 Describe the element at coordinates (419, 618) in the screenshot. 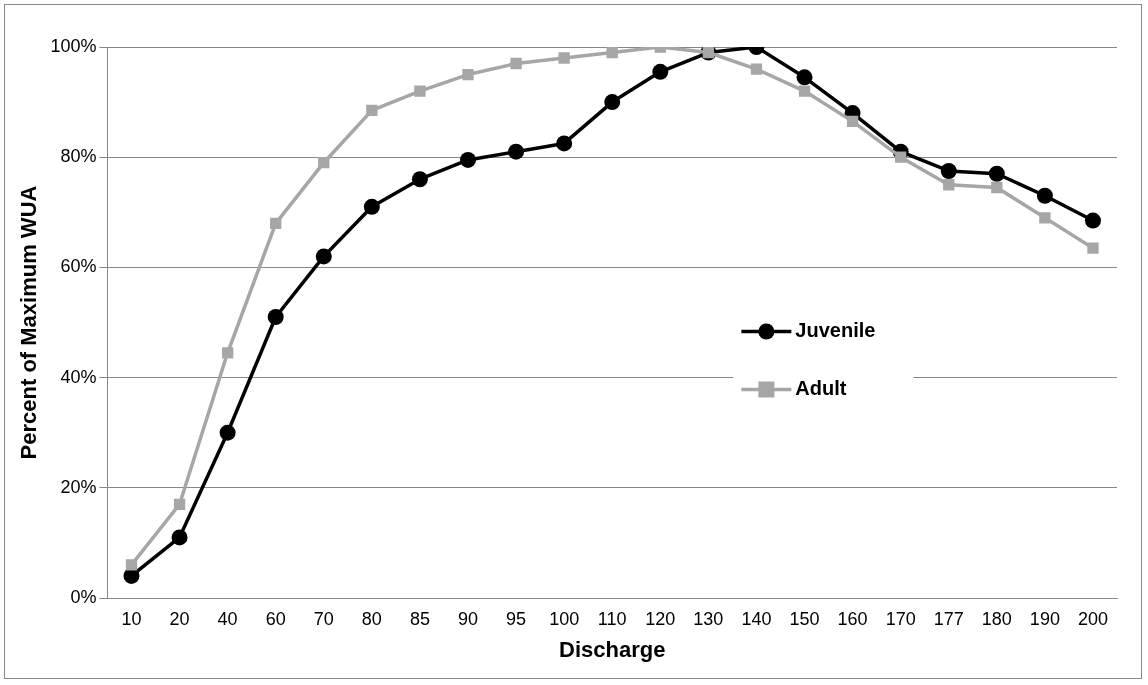

I see `x-tick-label: 85` at that location.